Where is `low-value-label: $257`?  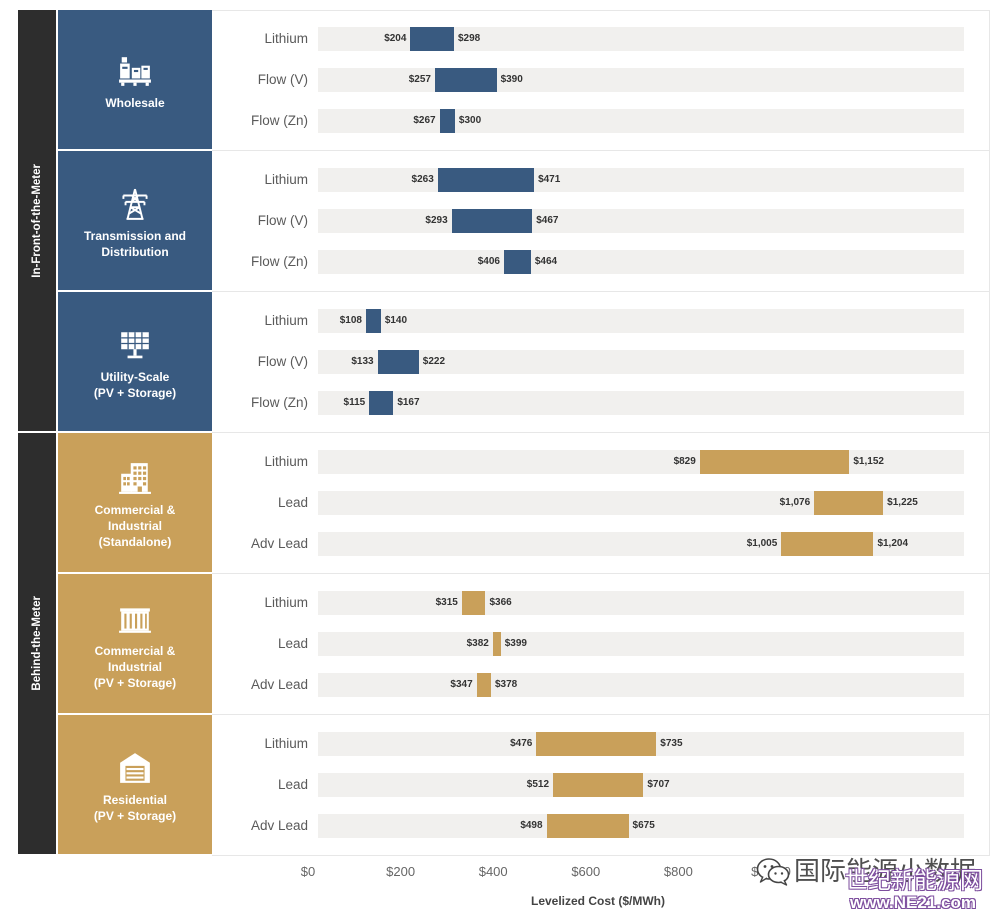 low-value-label: $257 is located at coordinates (419, 79).